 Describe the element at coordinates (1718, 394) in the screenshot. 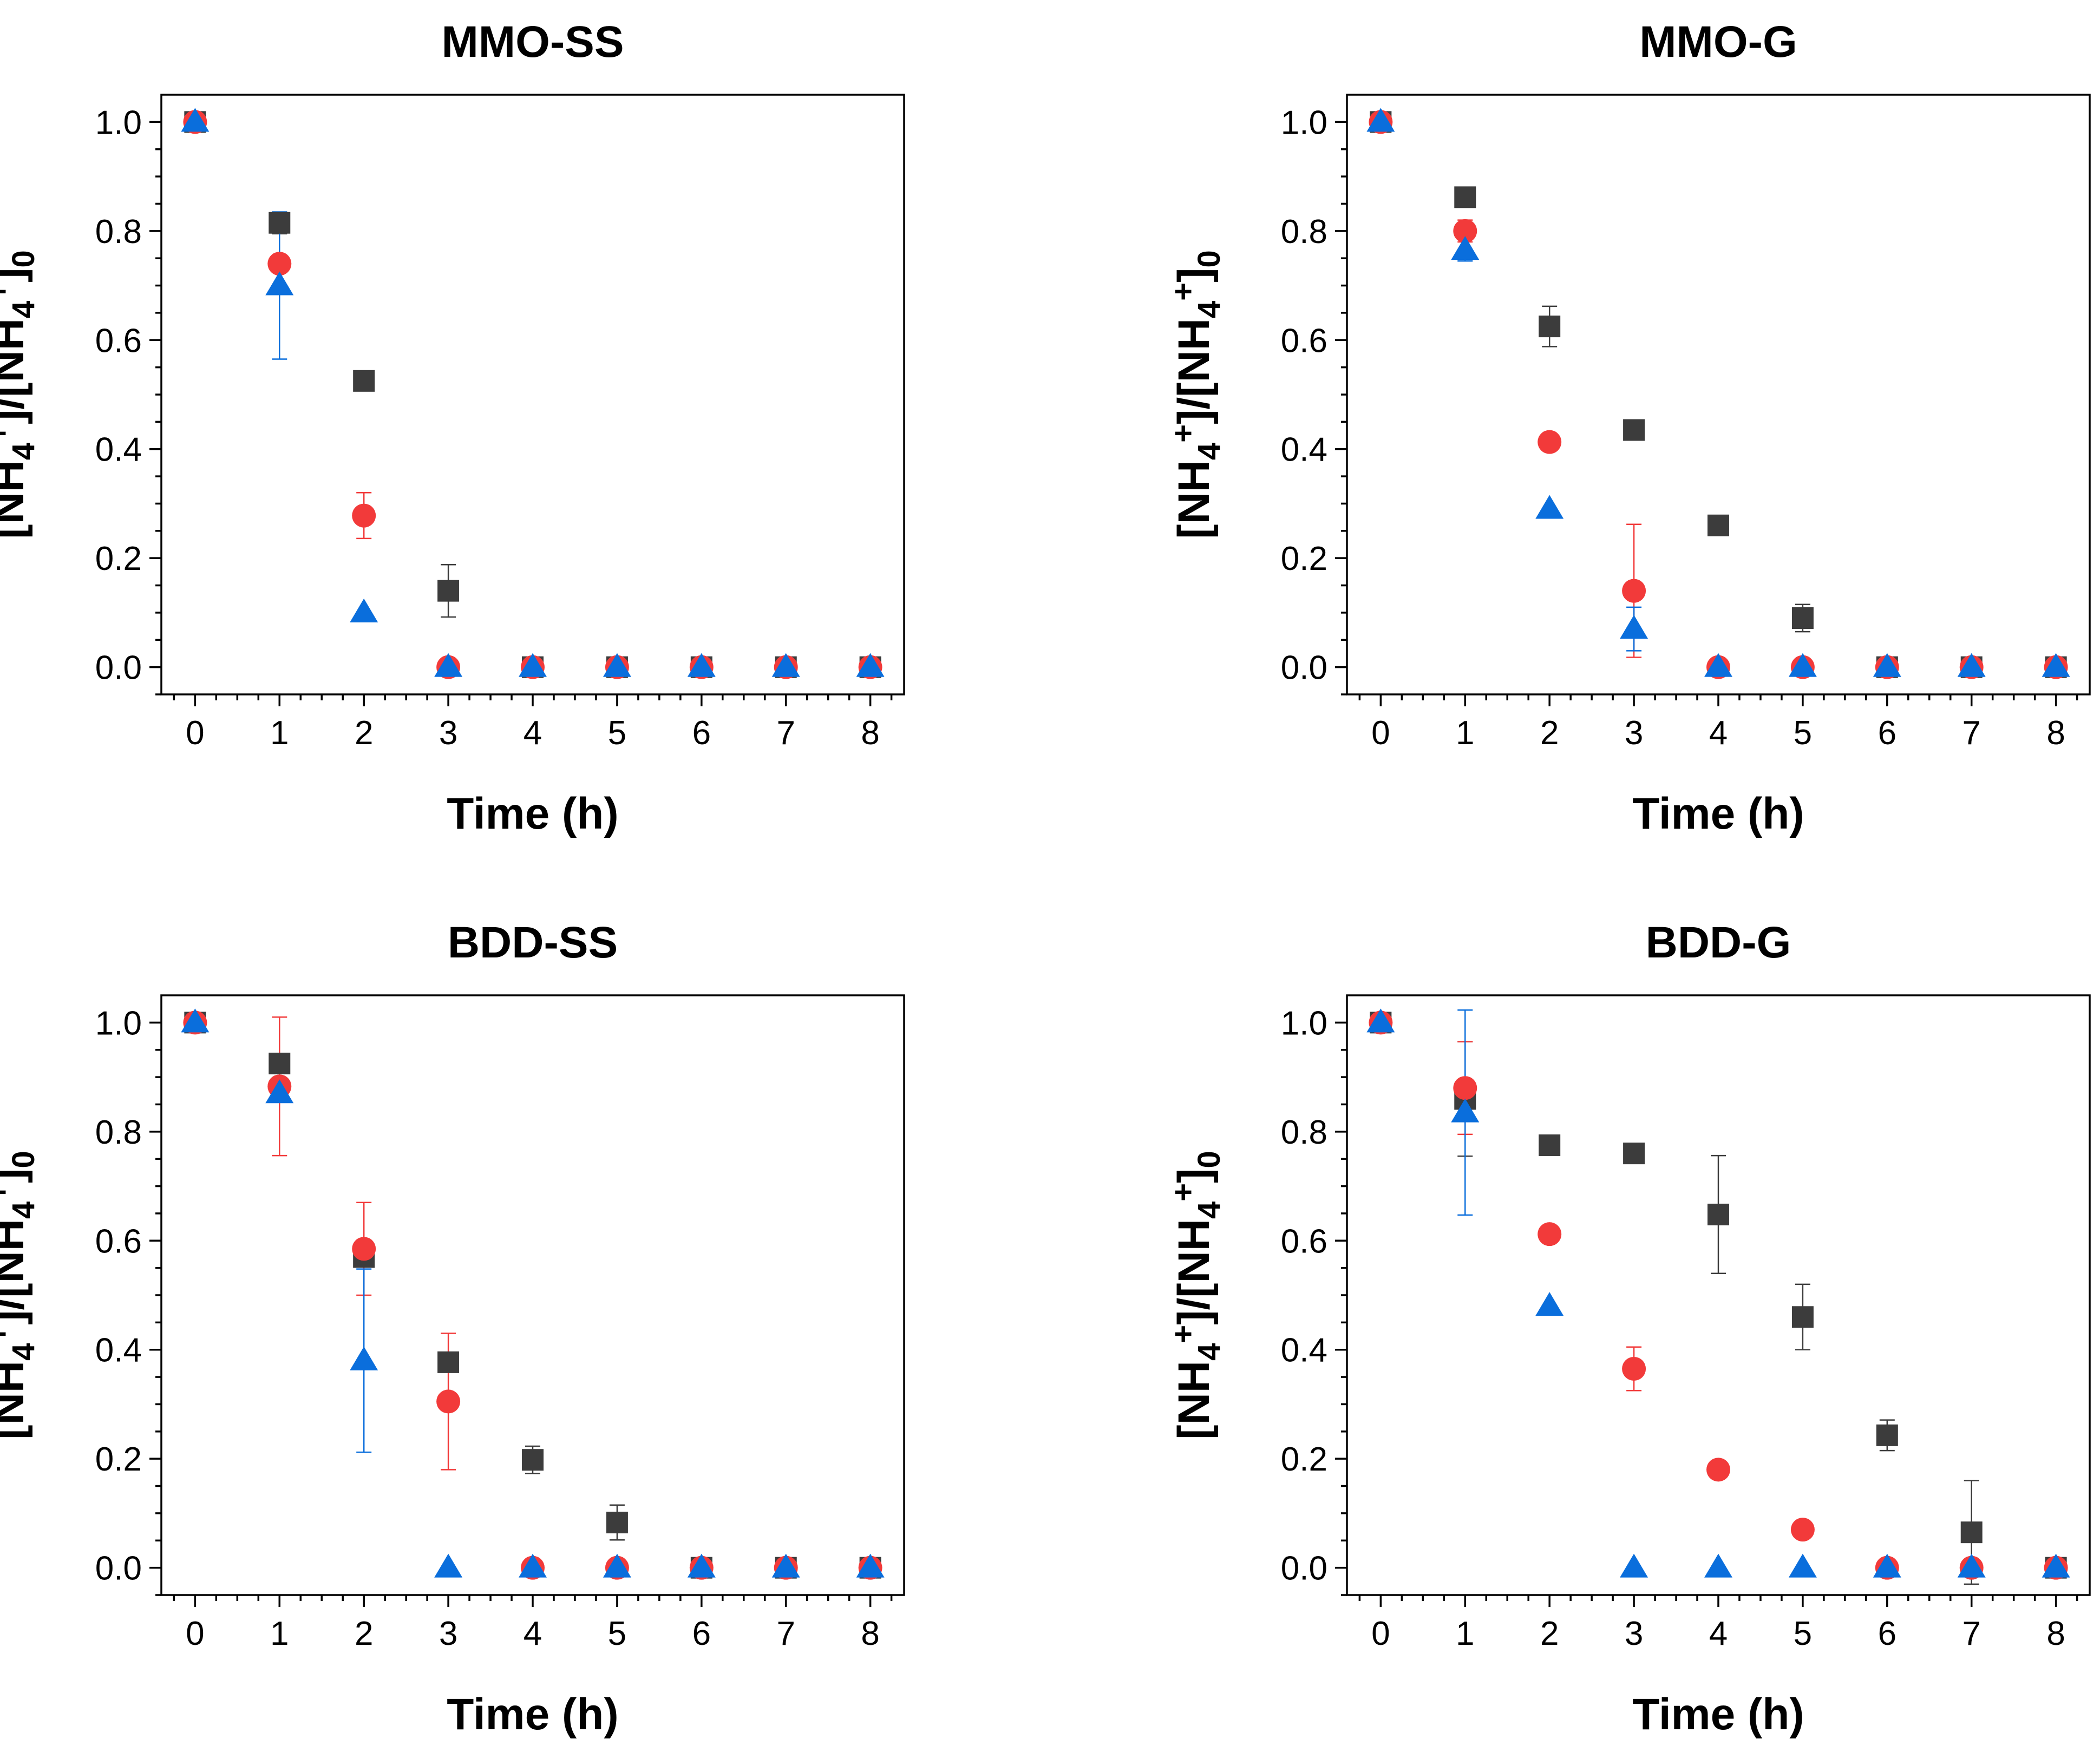

I see `plot-frame` at that location.